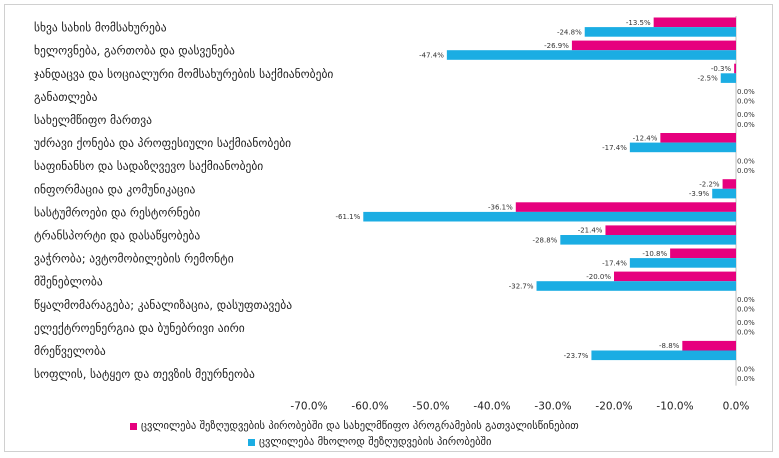  What do you see at coordinates (375, 442) in the screenshot?
I see `legend-label-series-2: ცვლილება მხოლოდ შეზღუდვების პირობებში` at bounding box center [375, 442].